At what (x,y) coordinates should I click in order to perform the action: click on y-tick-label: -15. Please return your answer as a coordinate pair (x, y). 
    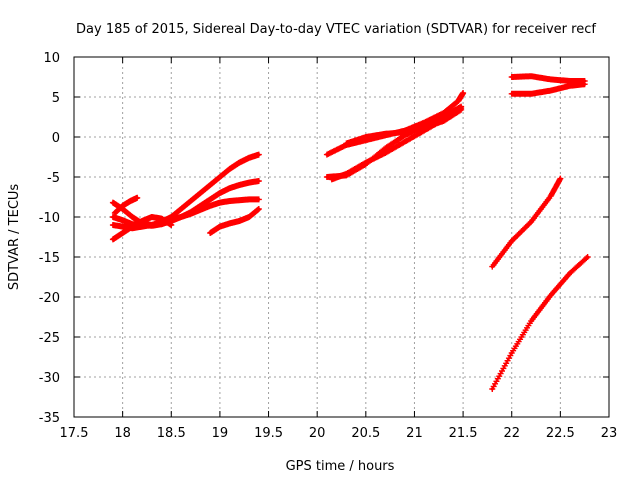
    Looking at the image, I should click on (49, 258).